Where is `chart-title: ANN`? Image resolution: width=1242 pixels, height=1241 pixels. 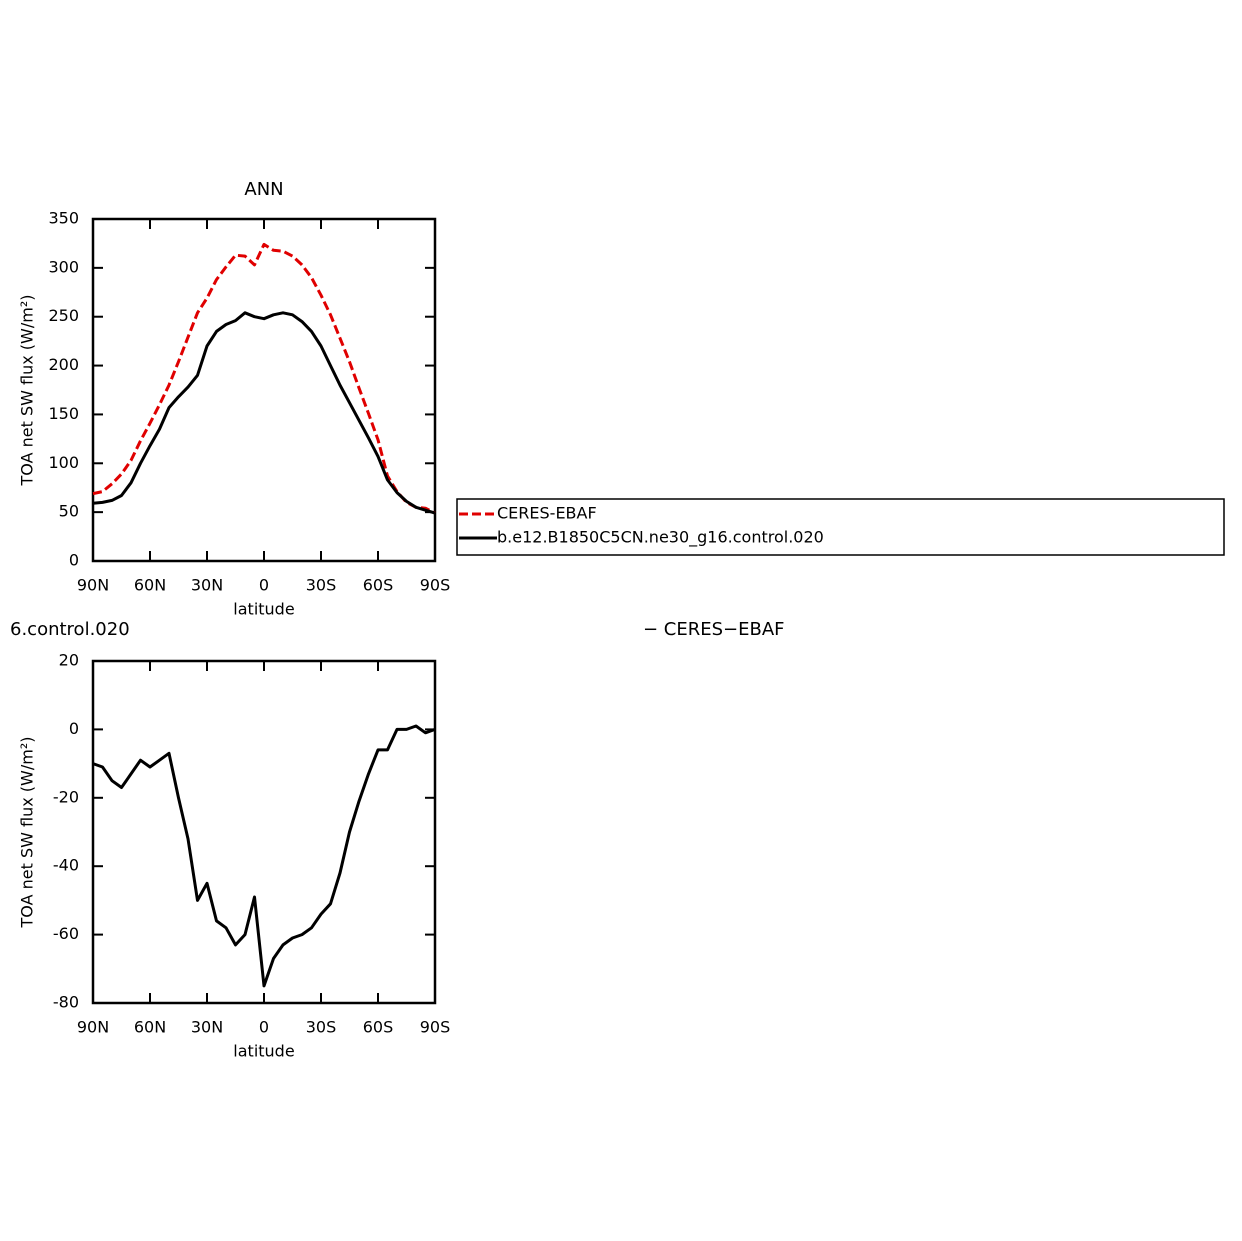
chart-title: ANN is located at coordinates (263, 189).